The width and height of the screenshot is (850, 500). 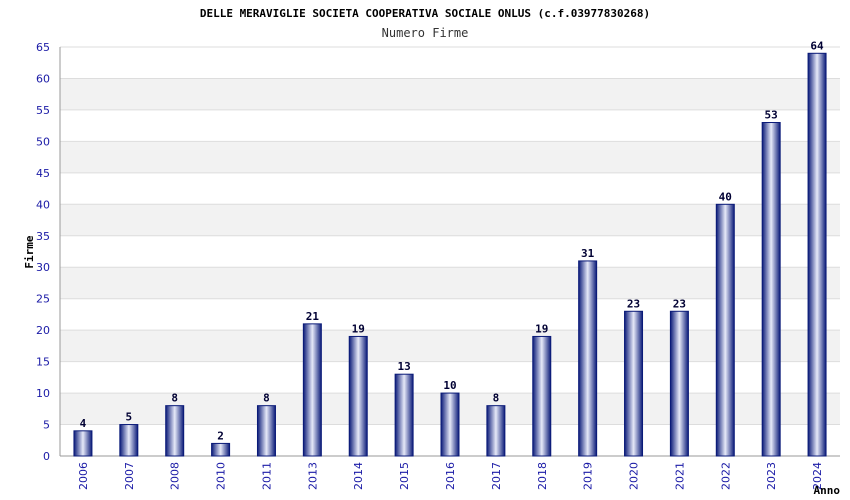 I want to click on bar-2015, so click(x=404, y=415).